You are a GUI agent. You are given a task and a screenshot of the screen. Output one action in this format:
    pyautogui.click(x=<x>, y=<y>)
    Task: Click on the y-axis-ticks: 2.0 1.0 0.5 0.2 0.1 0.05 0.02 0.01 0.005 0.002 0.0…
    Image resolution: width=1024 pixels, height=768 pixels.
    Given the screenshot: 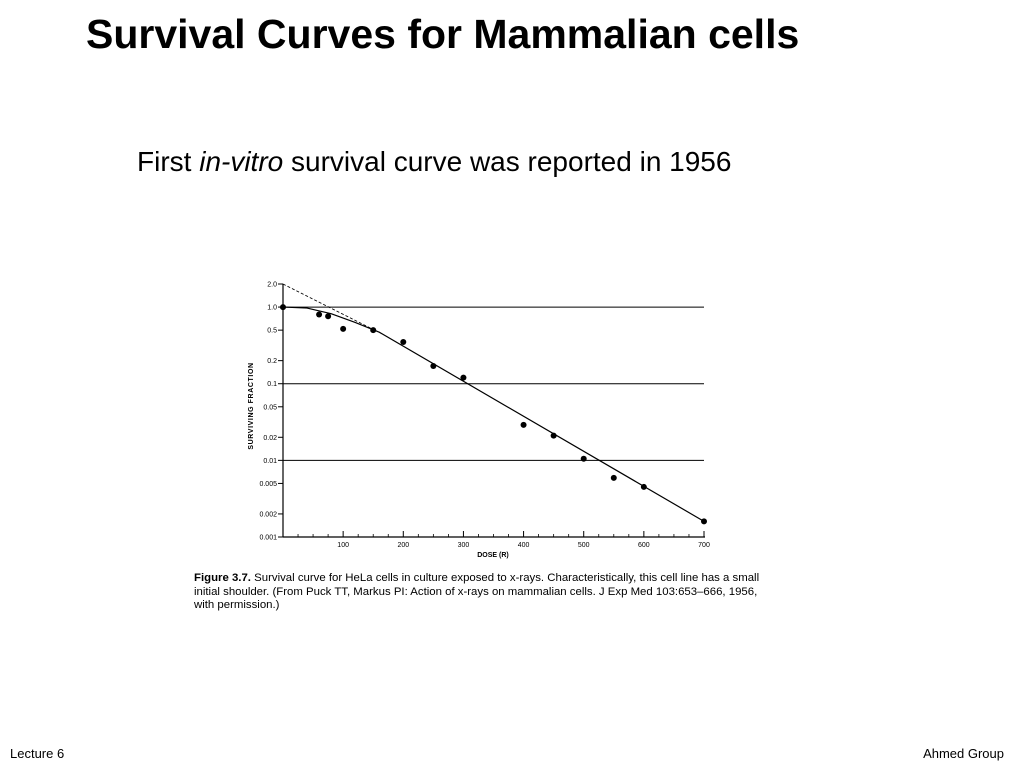 What is the action you would take?
    pyautogui.click(x=271, y=412)
    